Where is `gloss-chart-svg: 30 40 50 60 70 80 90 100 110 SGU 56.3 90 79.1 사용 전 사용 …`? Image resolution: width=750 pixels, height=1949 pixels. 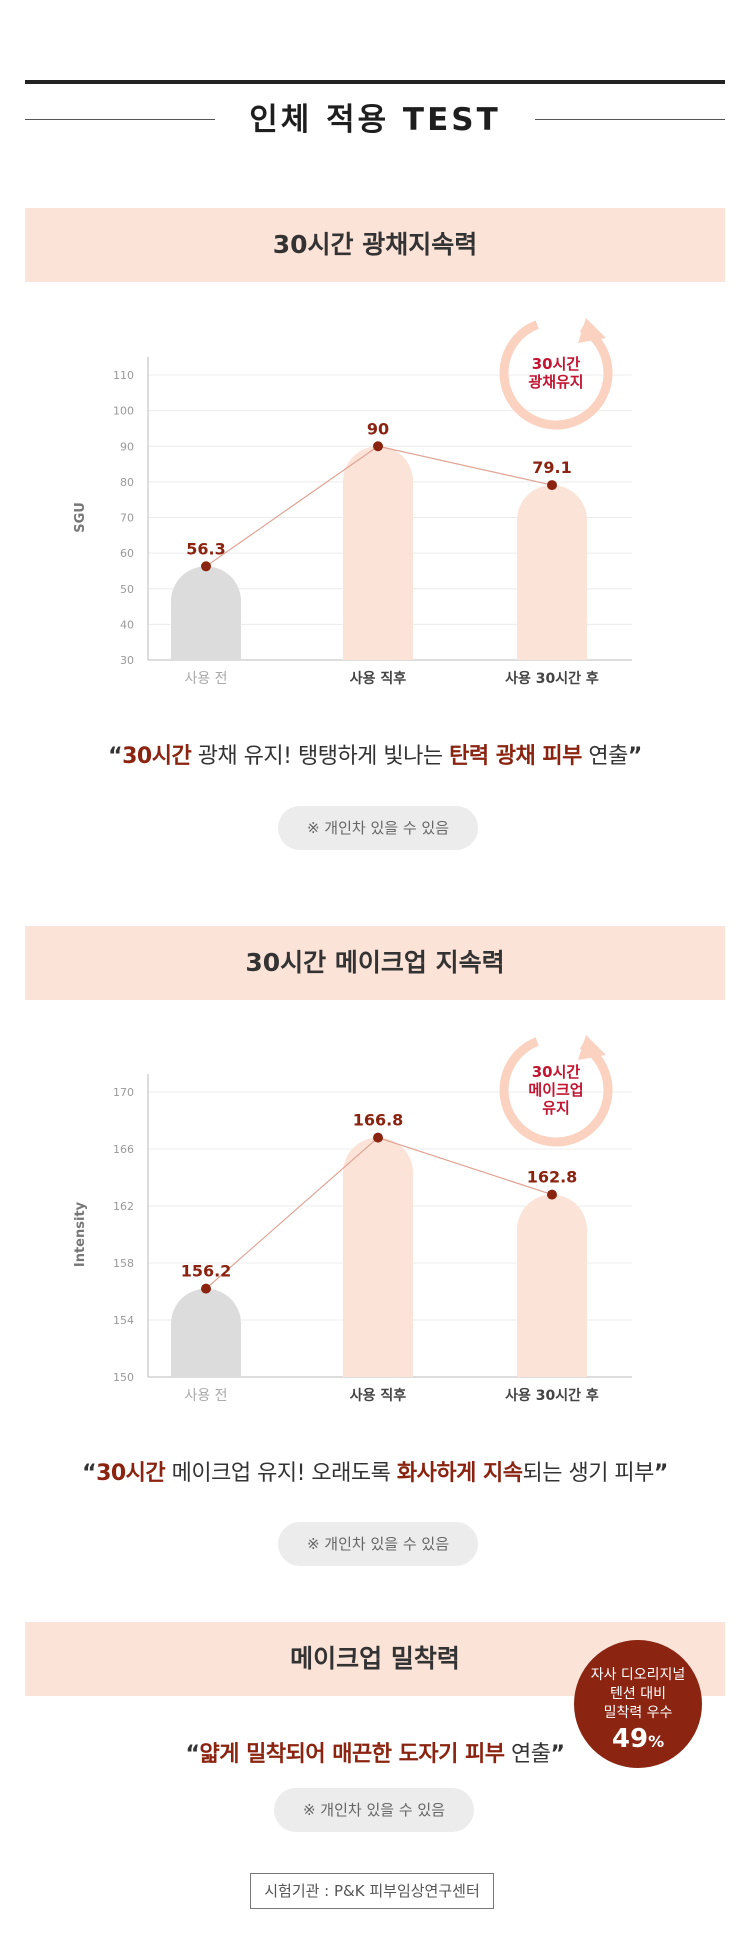
gloss-chart-svg: 30 40 50 60 70 80 90 100 110 SGU 56.3 90 79.1 사용 전 사용 … is located at coordinates (352, 501).